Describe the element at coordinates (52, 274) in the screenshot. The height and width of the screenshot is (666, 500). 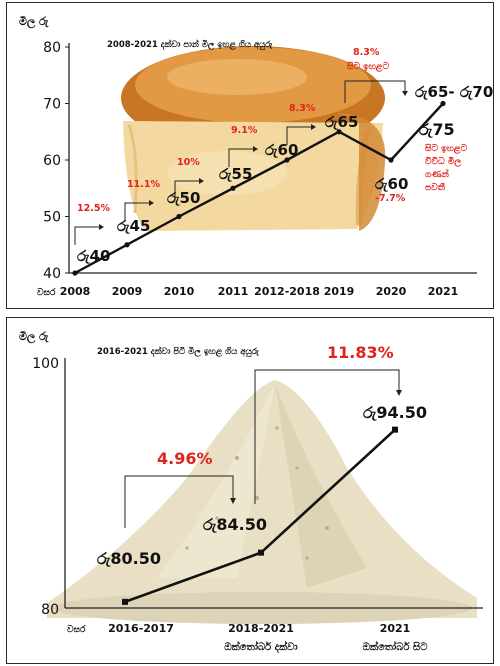
I see `y-tick-label: 40` at that location.